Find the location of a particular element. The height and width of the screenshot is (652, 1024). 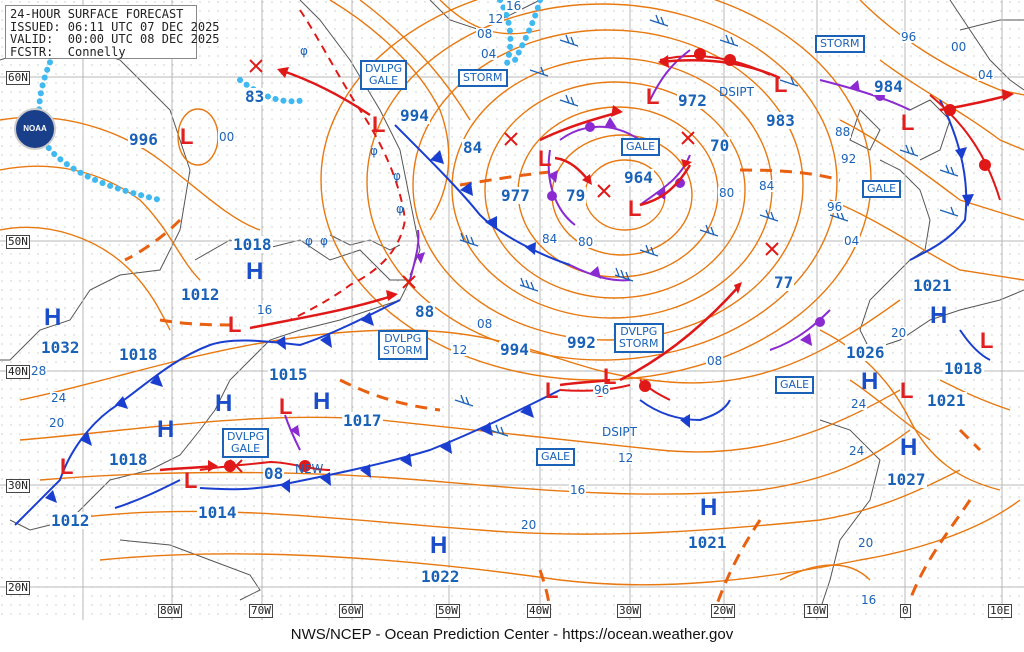

lon-label-10e: 10E is located at coordinates (1000, 611).